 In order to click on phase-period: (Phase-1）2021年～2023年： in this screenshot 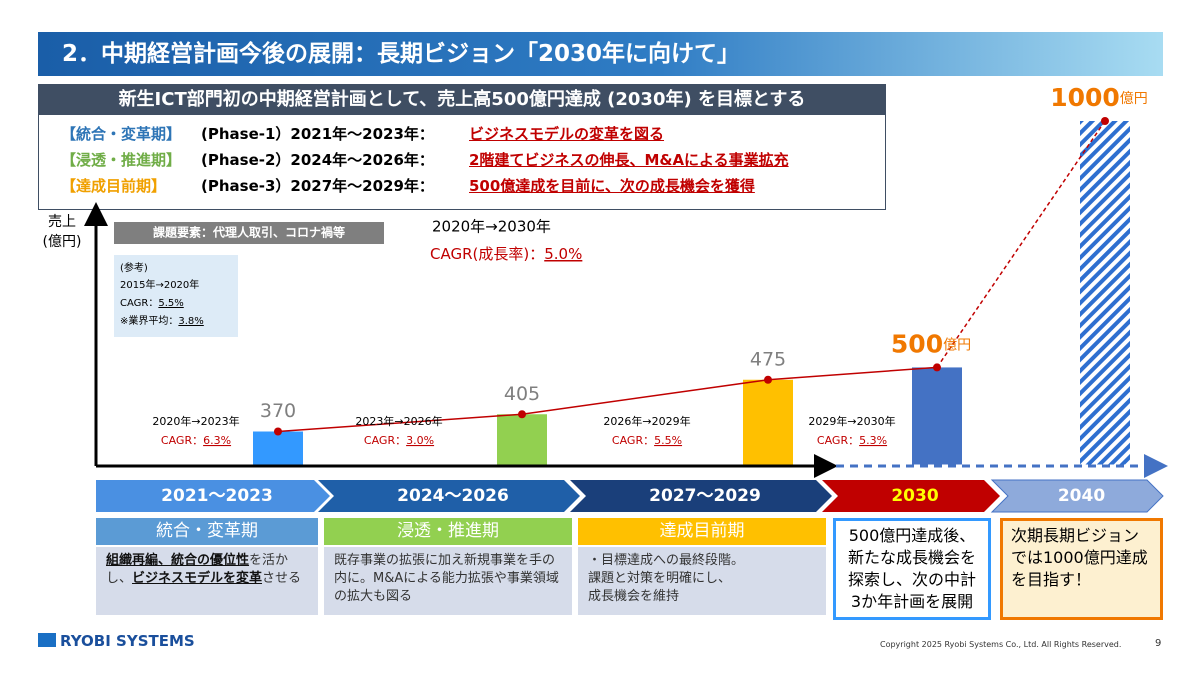, I will do `click(317, 134)`.